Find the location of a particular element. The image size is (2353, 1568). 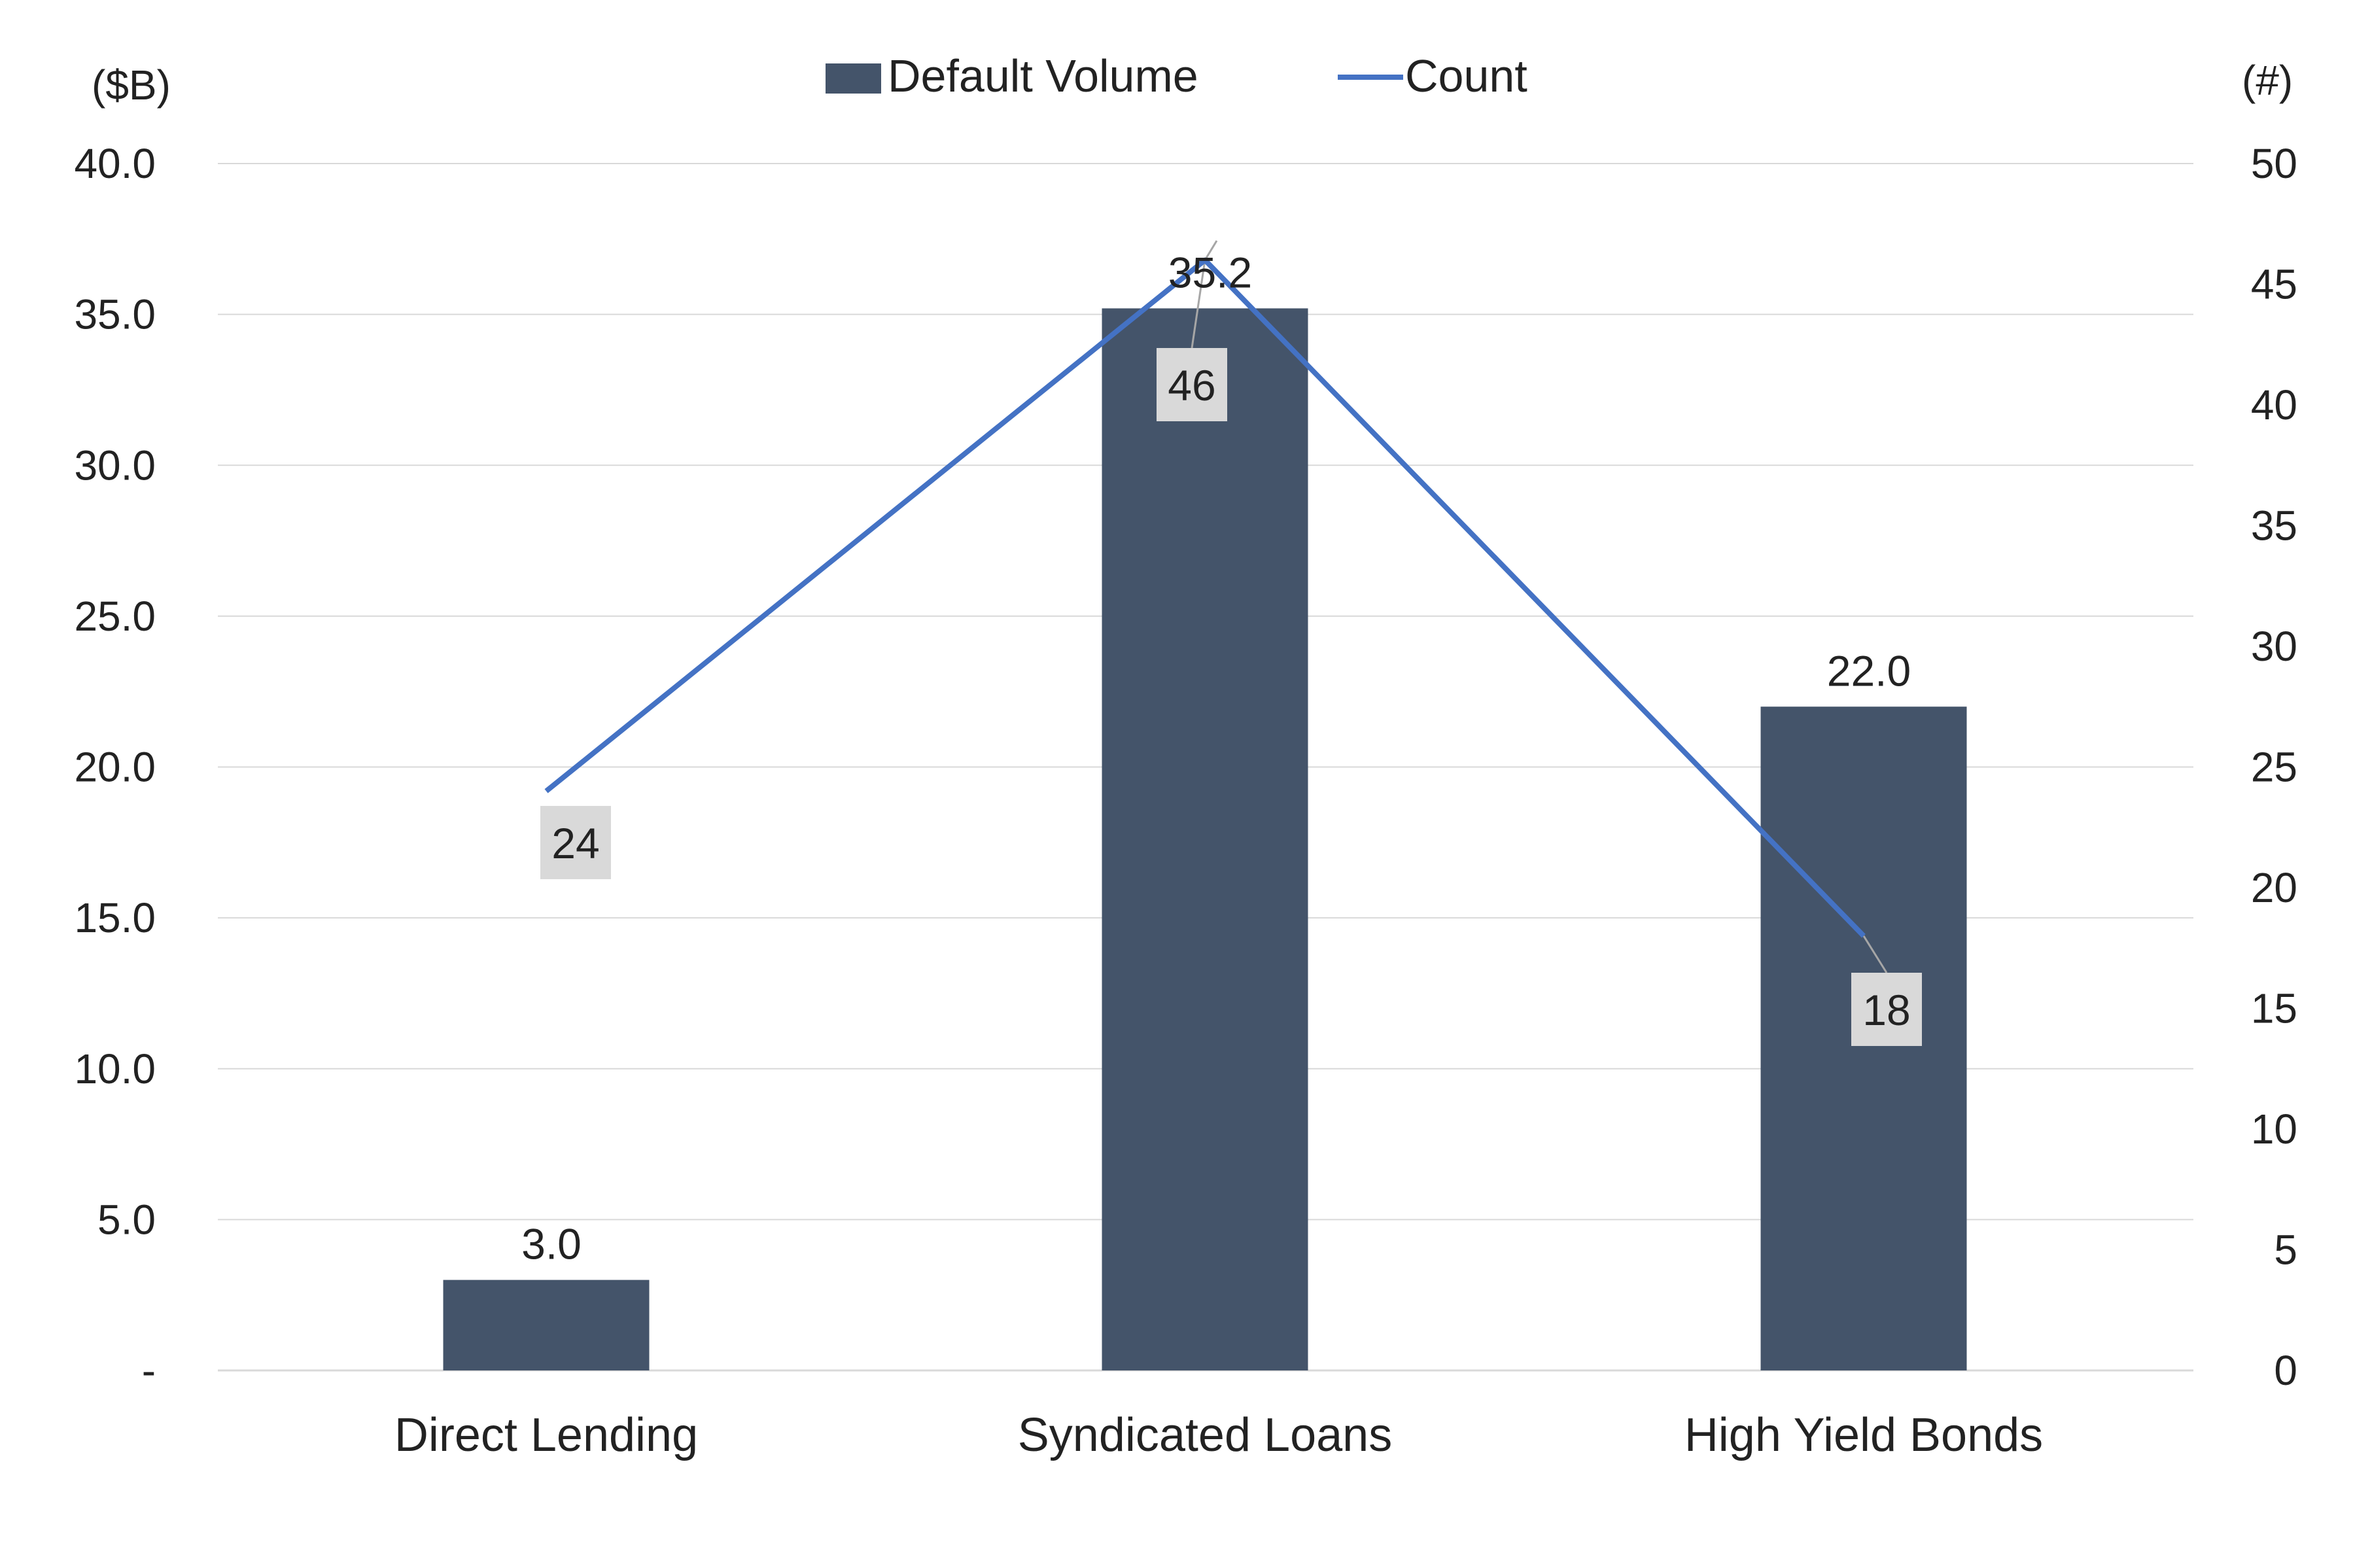

legend: Default Volume Count is located at coordinates (1176, 75).